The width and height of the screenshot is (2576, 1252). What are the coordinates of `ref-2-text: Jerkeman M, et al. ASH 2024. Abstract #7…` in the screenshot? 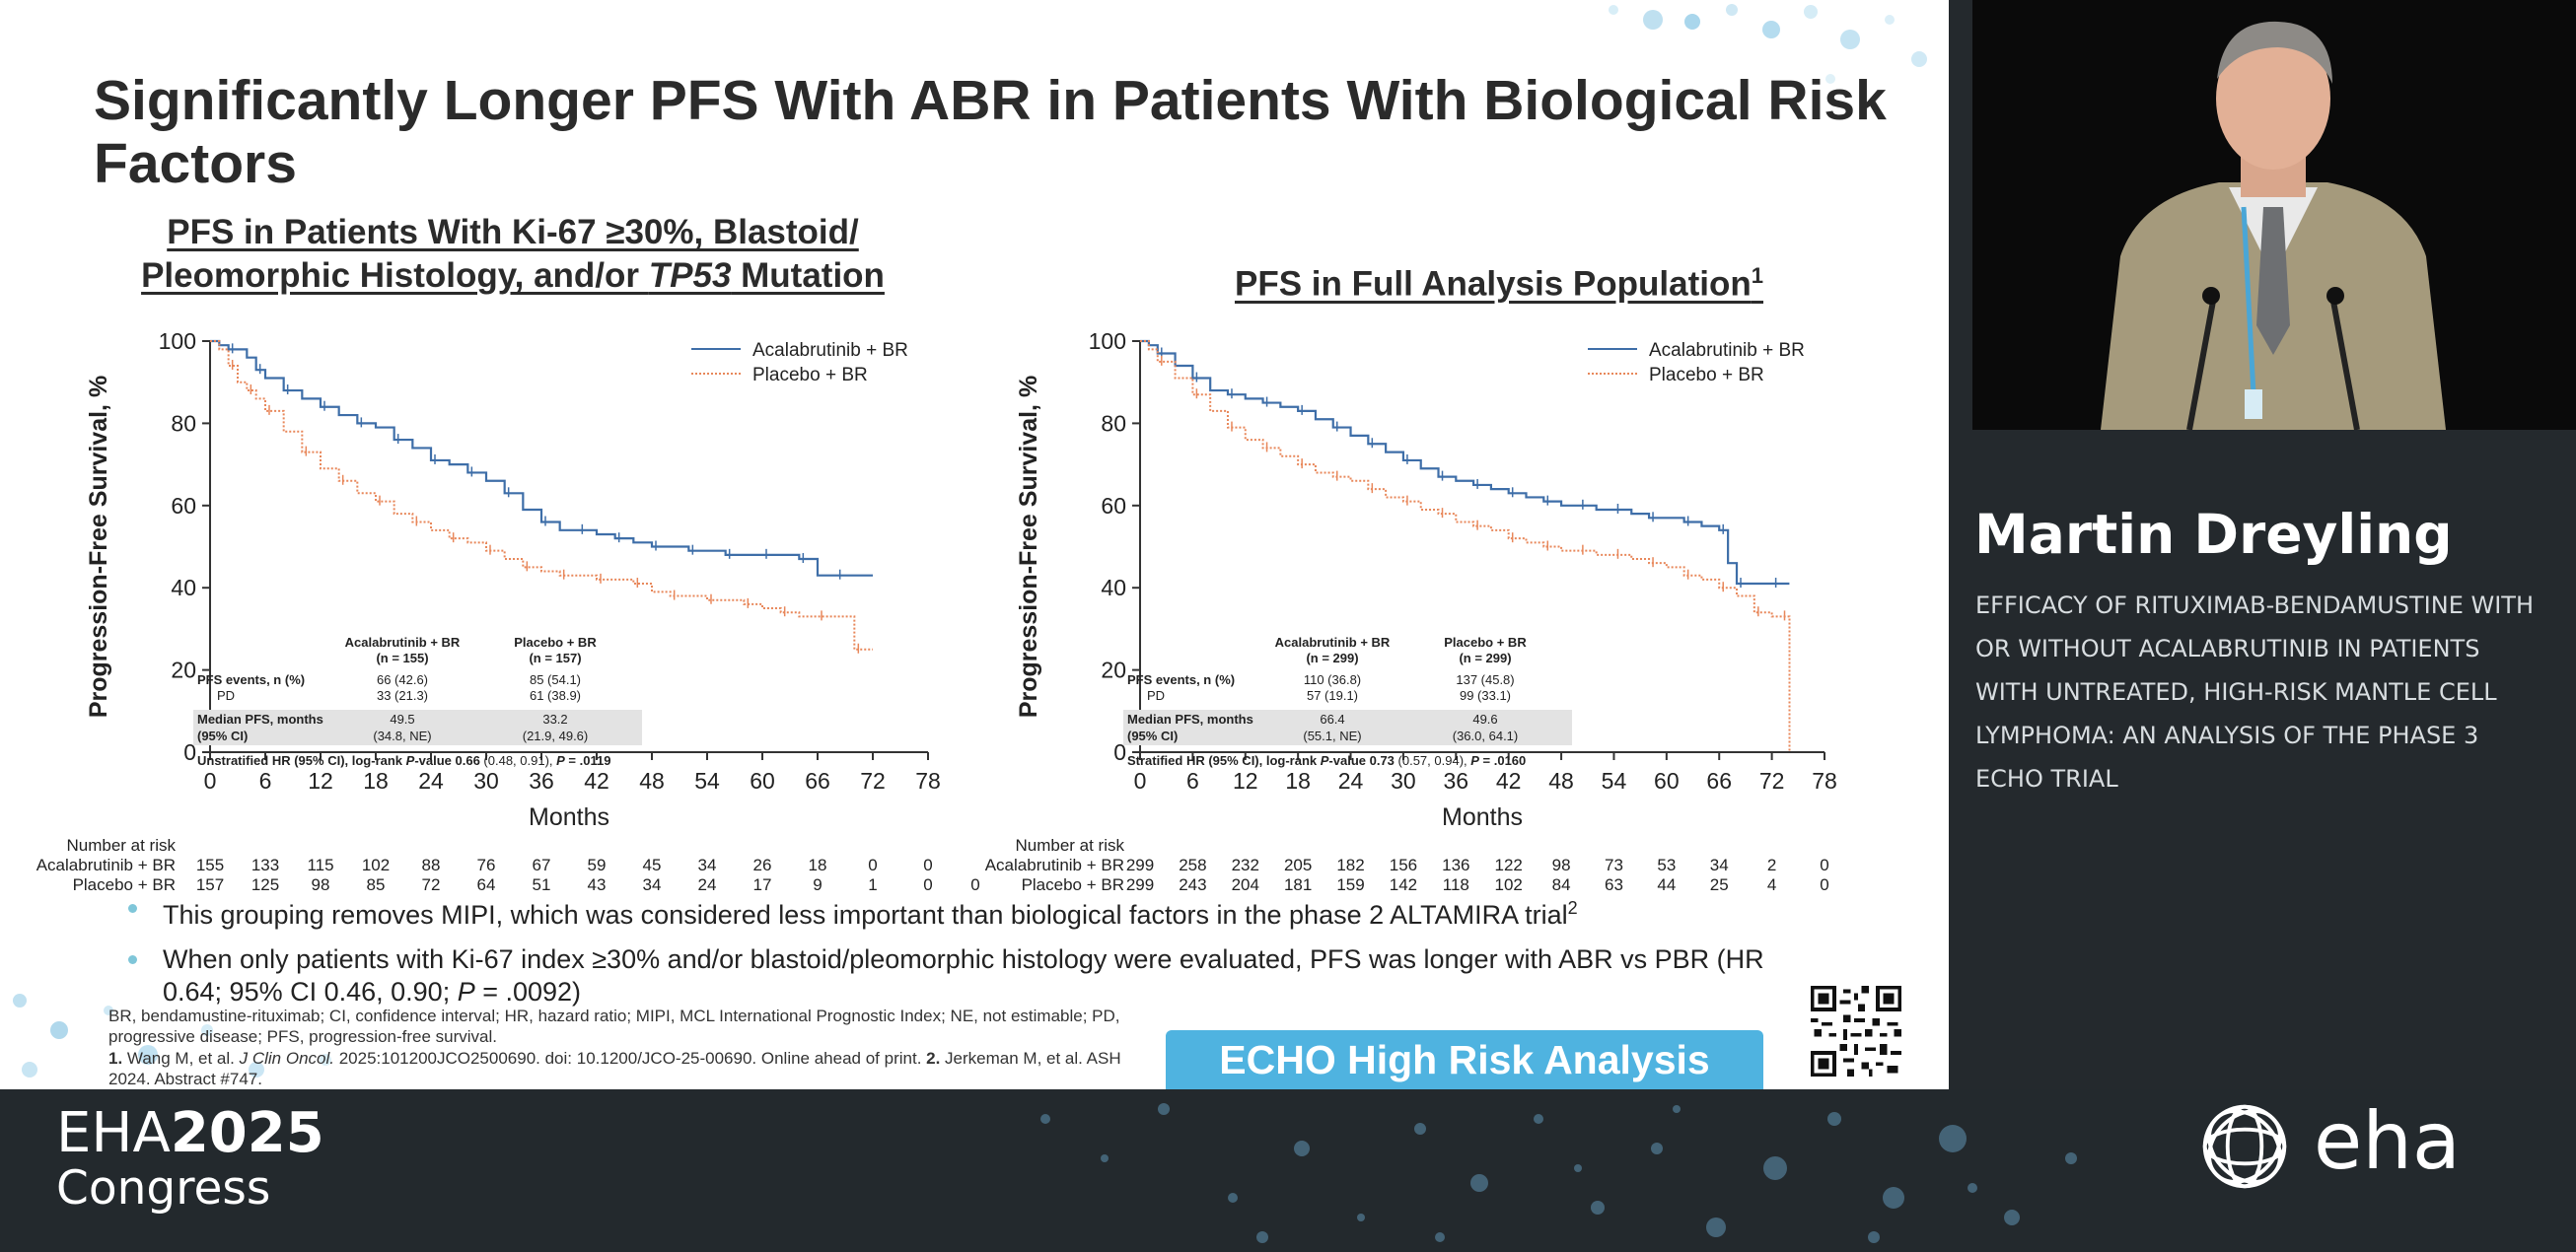 It's located at (614, 1068).